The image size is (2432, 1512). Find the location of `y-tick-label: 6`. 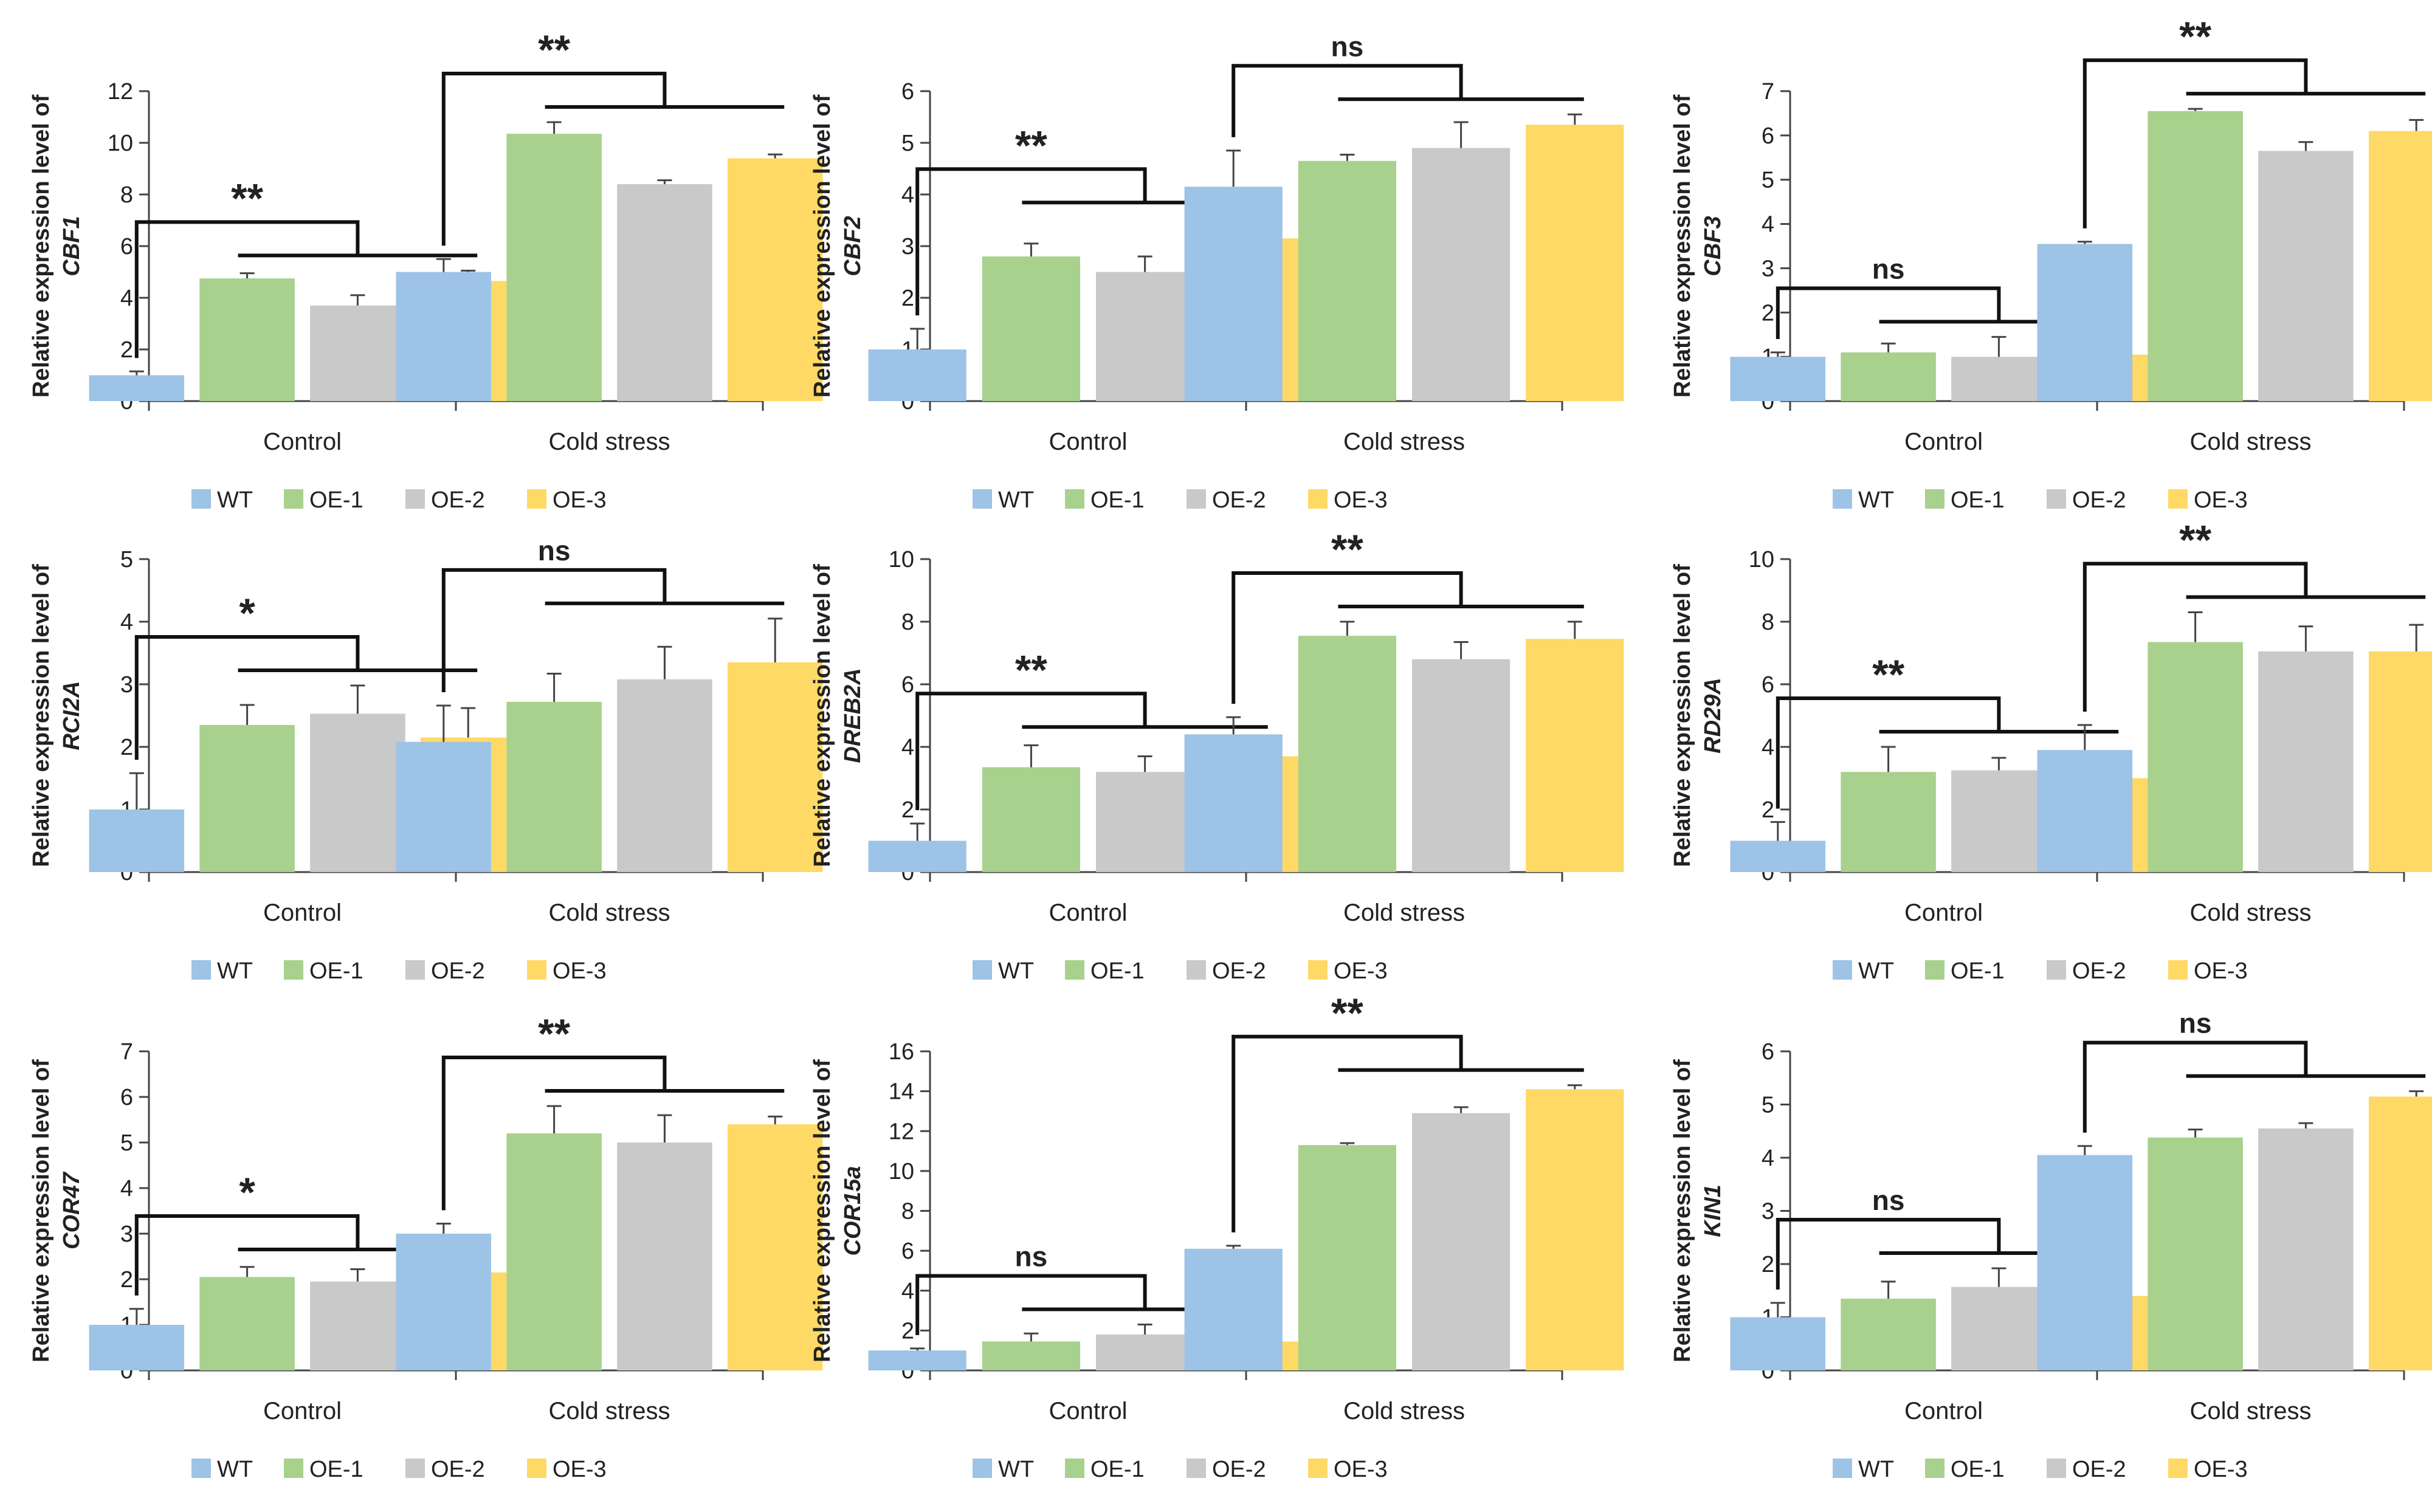

y-tick-label: 6 is located at coordinates (126, 247).